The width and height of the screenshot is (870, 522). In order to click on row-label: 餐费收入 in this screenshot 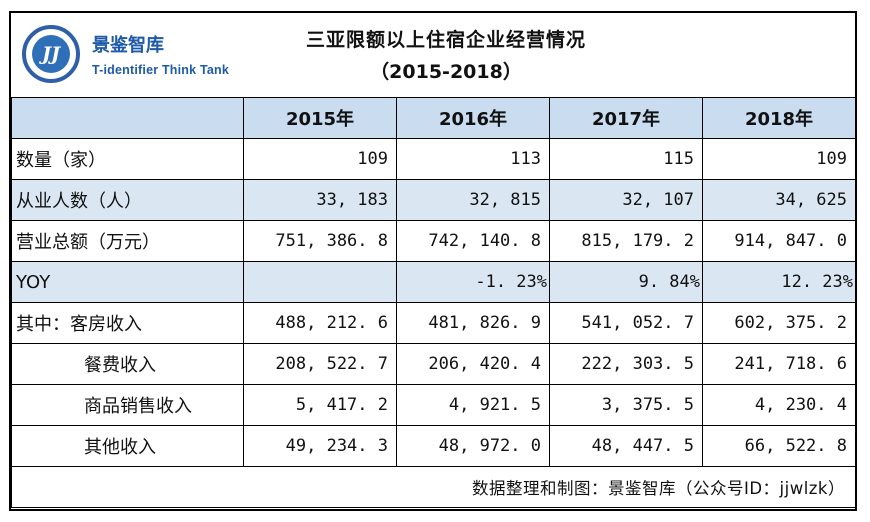, I will do `click(127, 364)`.